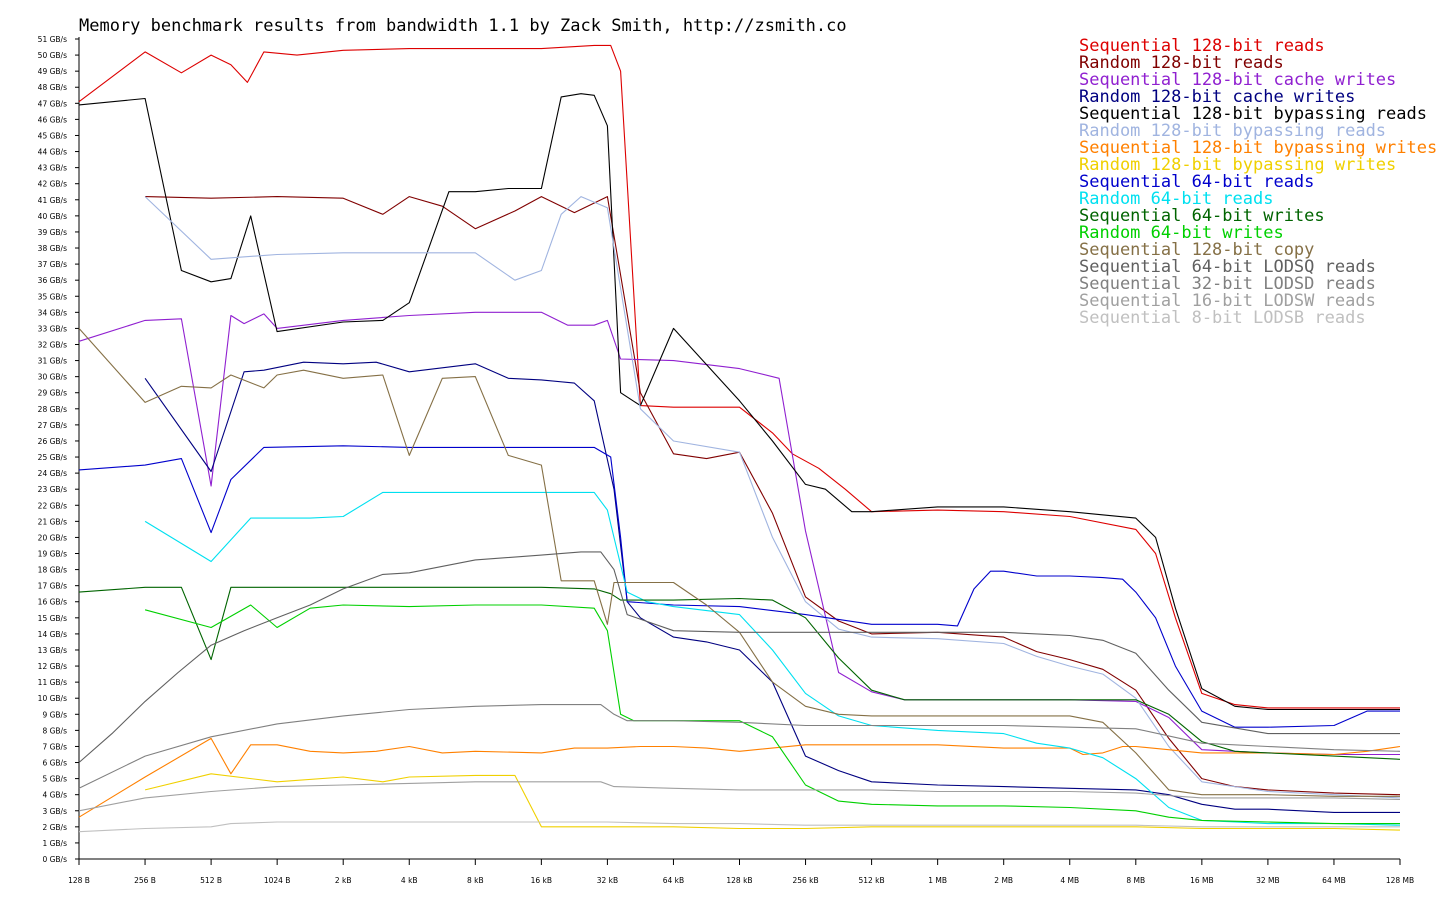  I want to click on x-tick-label: 2 kB, so click(343, 880).